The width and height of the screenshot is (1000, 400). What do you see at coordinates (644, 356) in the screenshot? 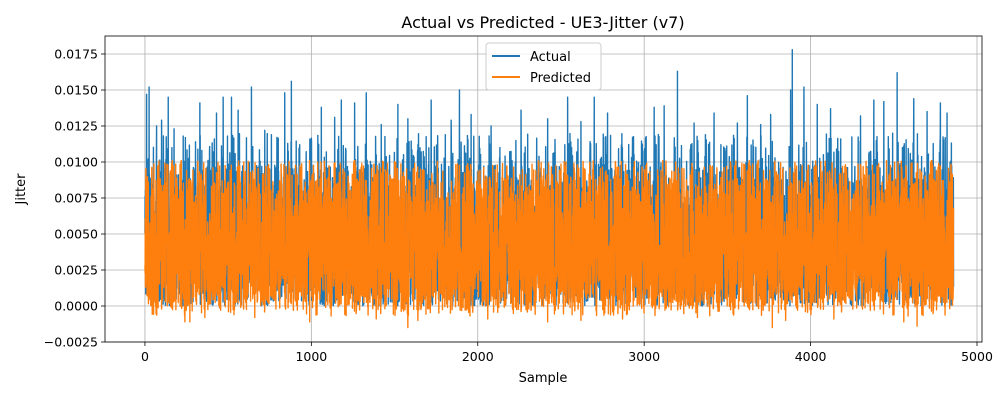
I see `x-tick-label: 3000` at bounding box center [644, 356].